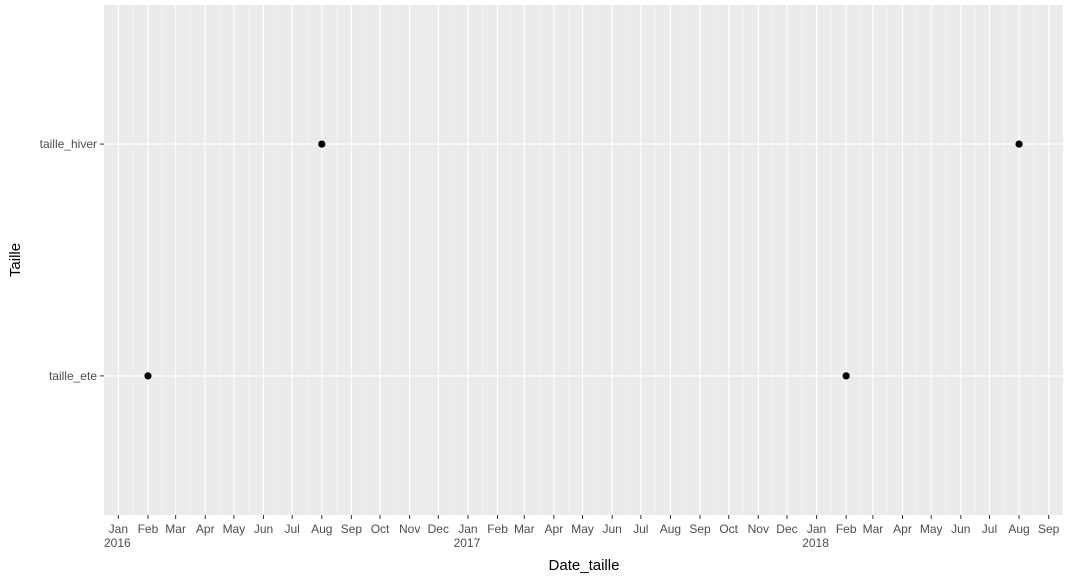  I want to click on y-axis-title: Taille, so click(15, 260).